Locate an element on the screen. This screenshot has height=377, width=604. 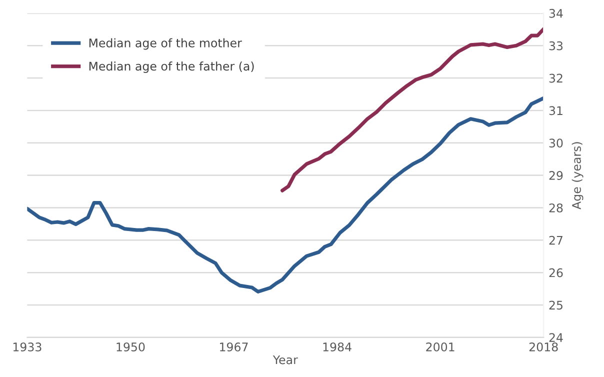
y-tick-label: 32 is located at coordinates (555, 78).